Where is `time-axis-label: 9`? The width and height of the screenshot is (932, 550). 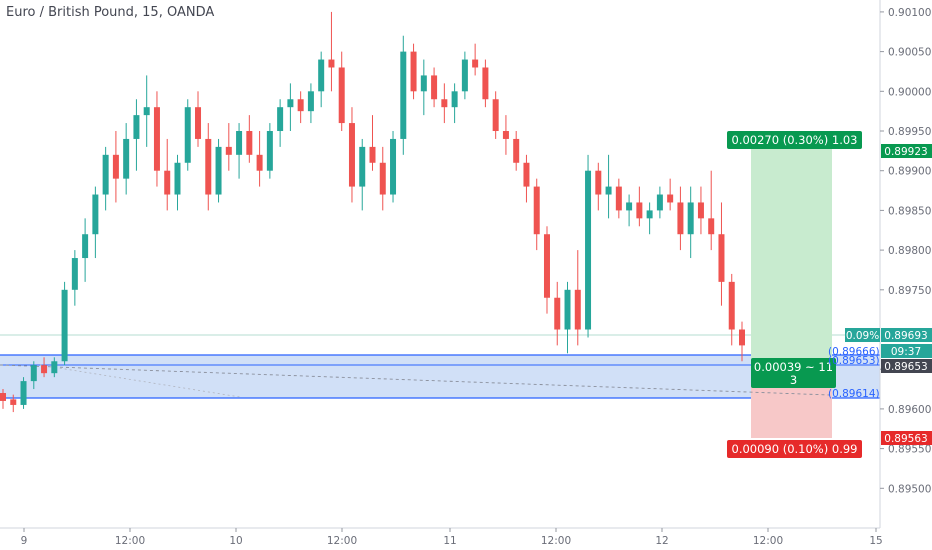 time-axis-label: 9 is located at coordinates (24, 541).